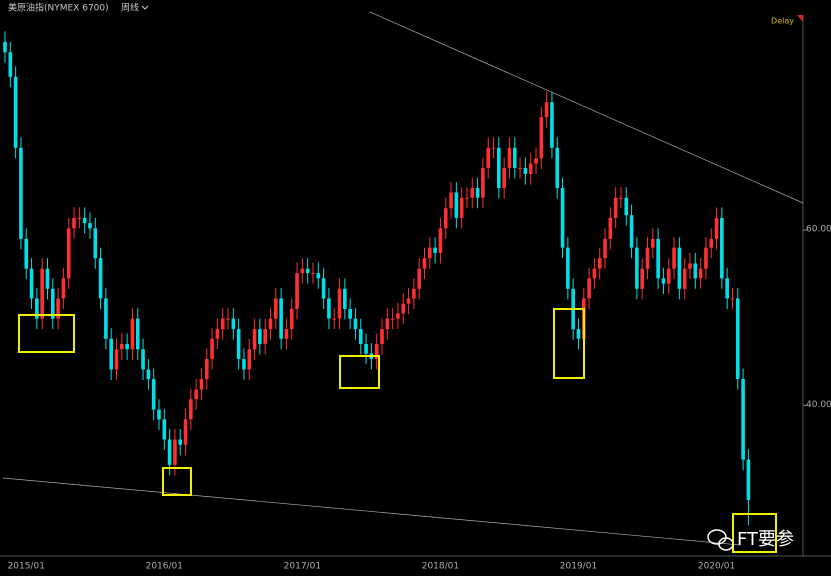 The height and width of the screenshot is (576, 831). What do you see at coordinates (716, 567) in the screenshot?
I see `x-tick-label: 2020/01` at bounding box center [716, 567].